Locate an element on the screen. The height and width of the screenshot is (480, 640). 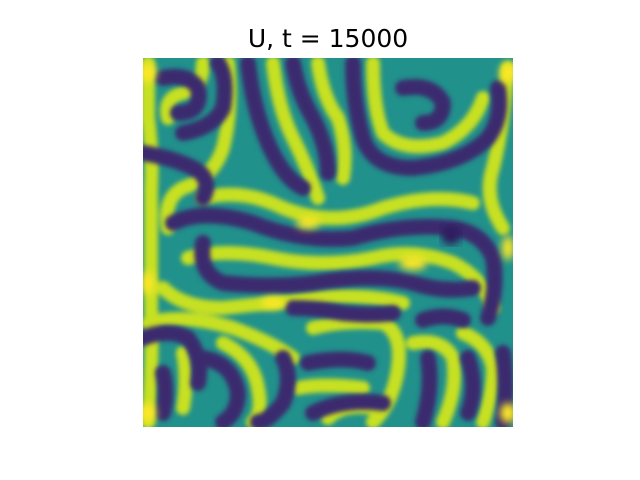
dark-spot is located at coordinates (451, 235).